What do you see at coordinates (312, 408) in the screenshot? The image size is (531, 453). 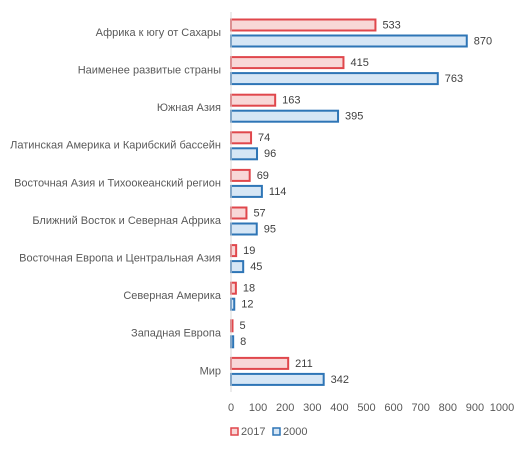 I see `x-tick-label: 300` at bounding box center [312, 408].